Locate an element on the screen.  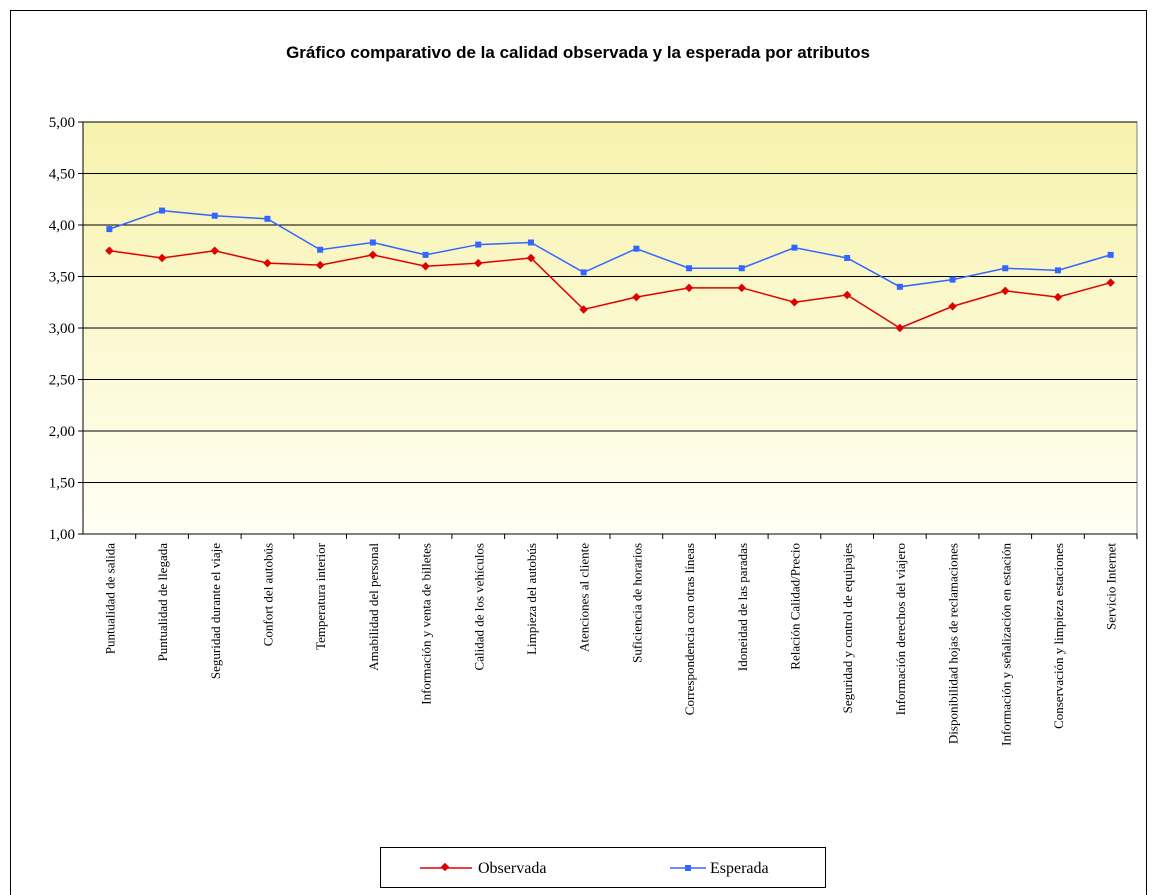
x-tick-label: Idoneidad de las paradas is located at coordinates (742, 607).